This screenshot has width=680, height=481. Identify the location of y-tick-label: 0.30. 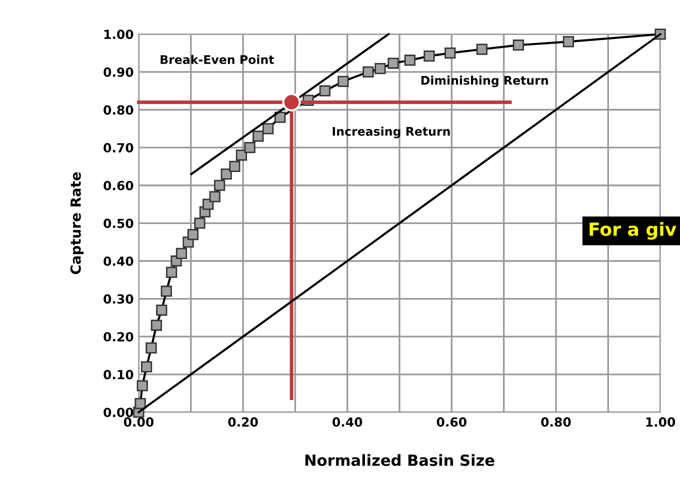
(119, 299).